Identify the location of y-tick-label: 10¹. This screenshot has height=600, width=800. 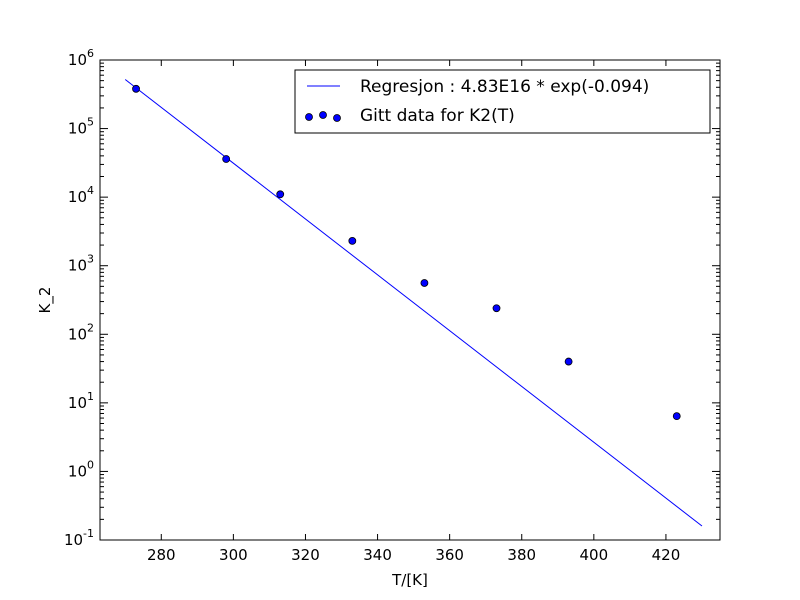
(81, 401).